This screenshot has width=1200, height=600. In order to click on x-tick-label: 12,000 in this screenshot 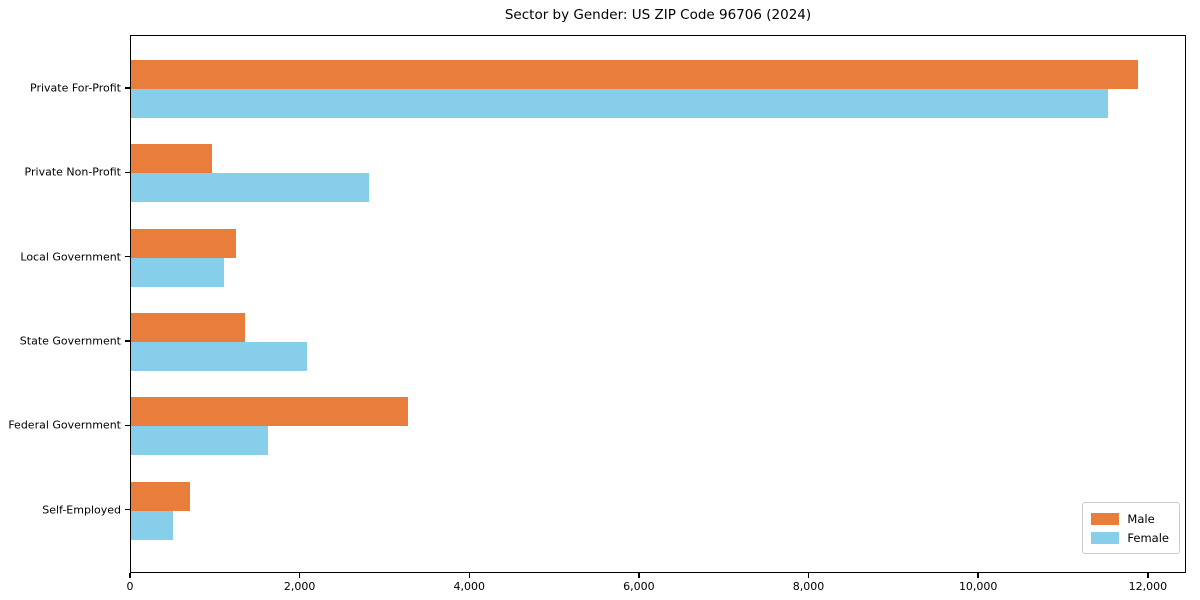, I will do `click(1148, 586)`.